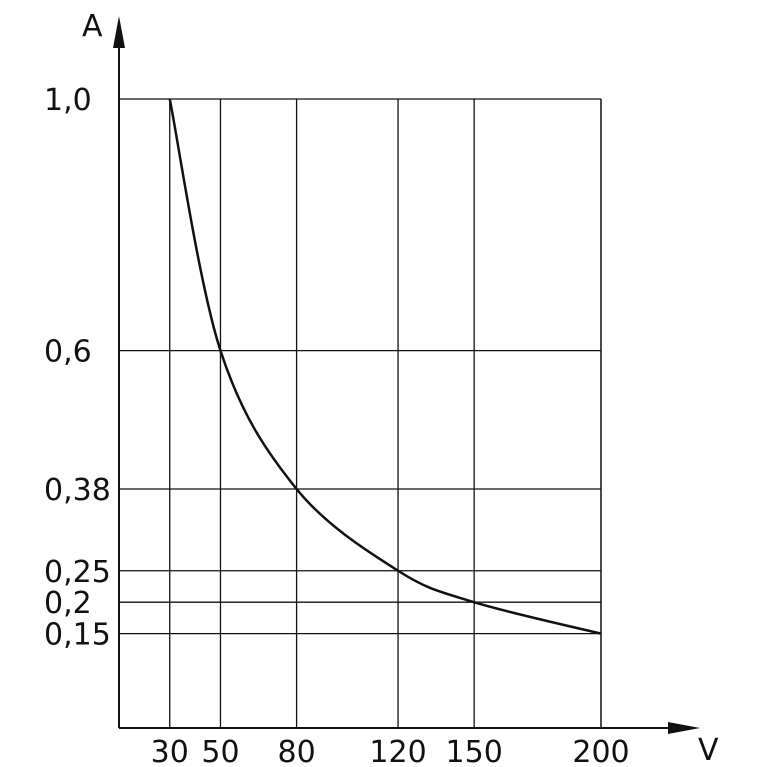 Image resolution: width=767 pixels, height=767 pixels. What do you see at coordinates (684, 728) in the screenshot?
I see `x-axis-arrow-icon` at bounding box center [684, 728].